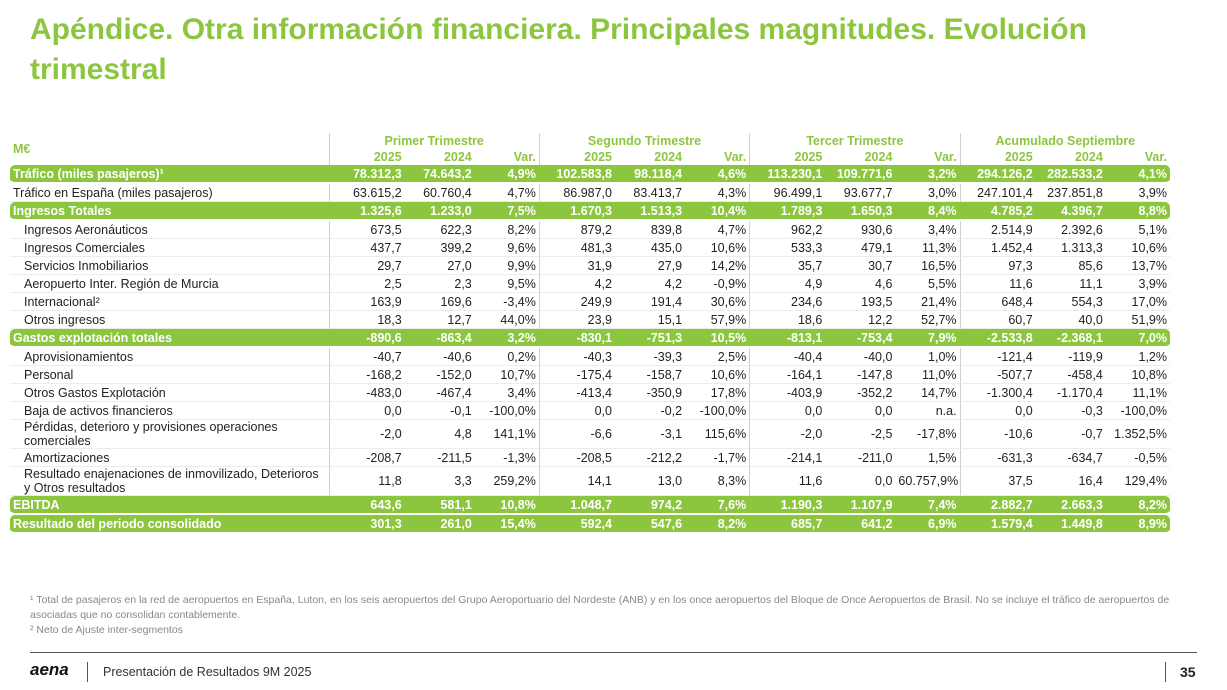 Image resolution: width=1227 pixels, height=690 pixels. What do you see at coordinates (169, 174) in the screenshot?
I see `row-label: Tráfico (miles pasajeros)¹` at bounding box center [169, 174].